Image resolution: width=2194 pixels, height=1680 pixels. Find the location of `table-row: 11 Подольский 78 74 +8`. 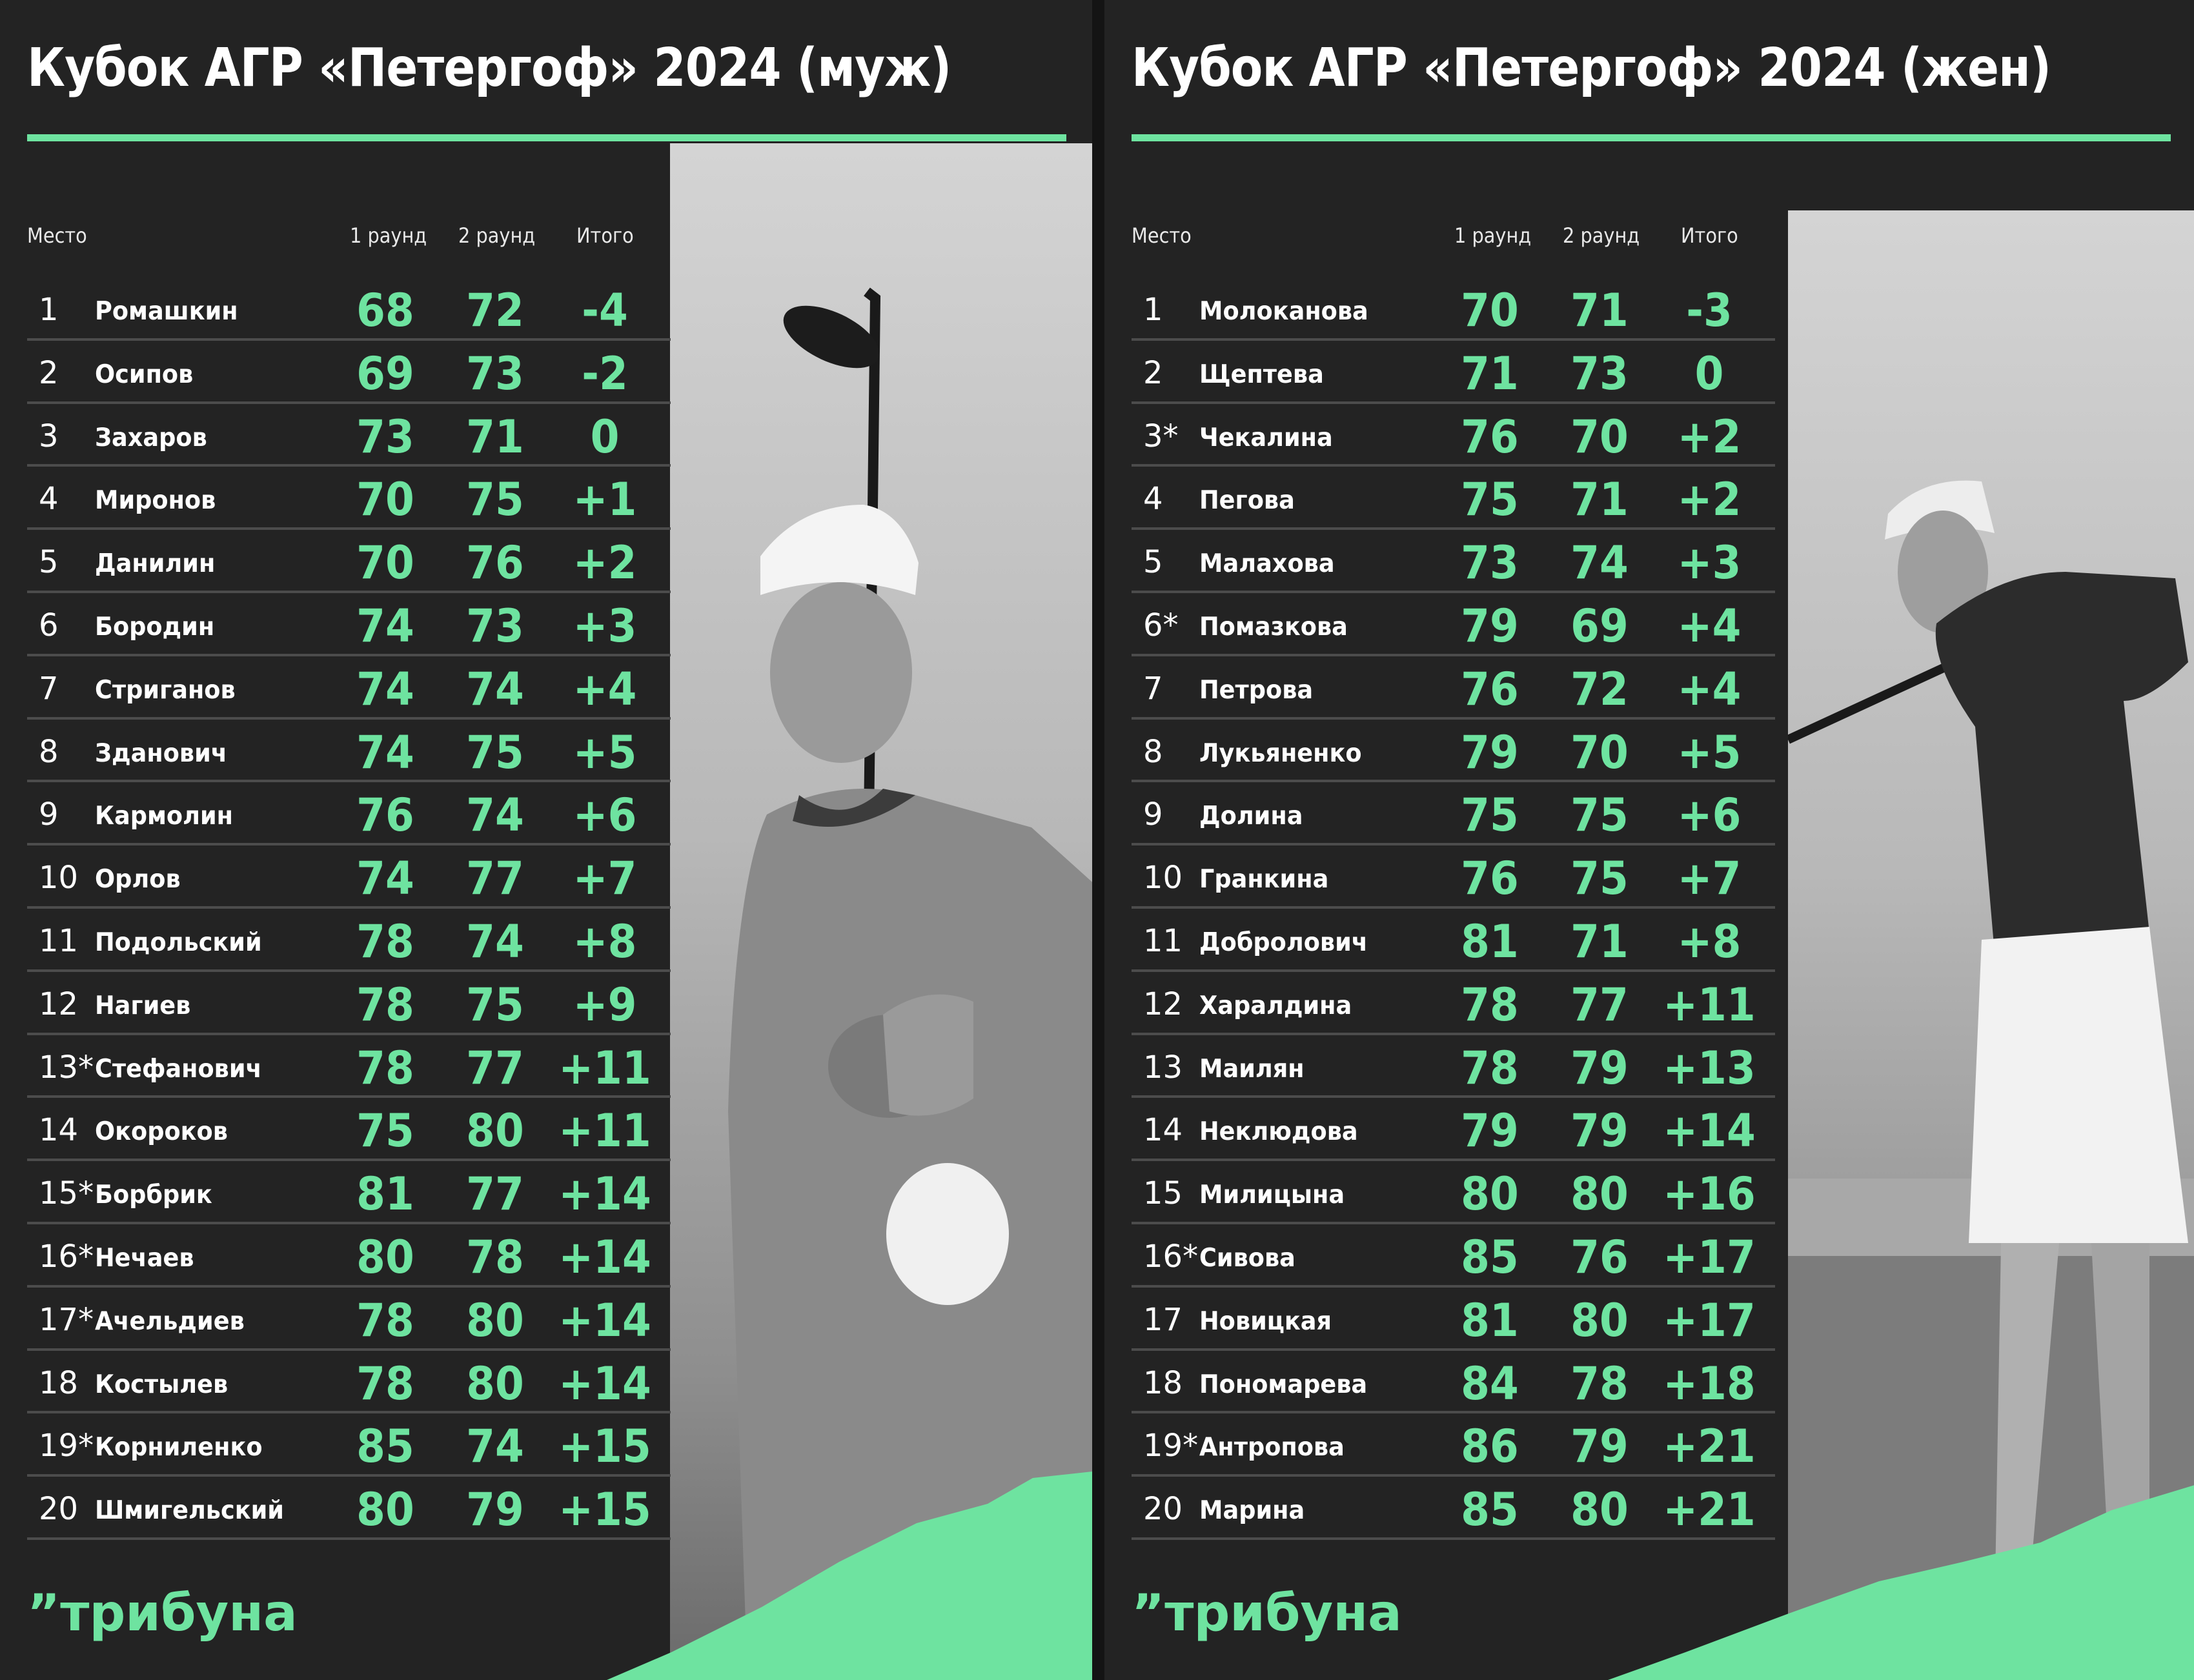

table-row: 11 Подольский 78 74 +8 is located at coordinates (349, 940).